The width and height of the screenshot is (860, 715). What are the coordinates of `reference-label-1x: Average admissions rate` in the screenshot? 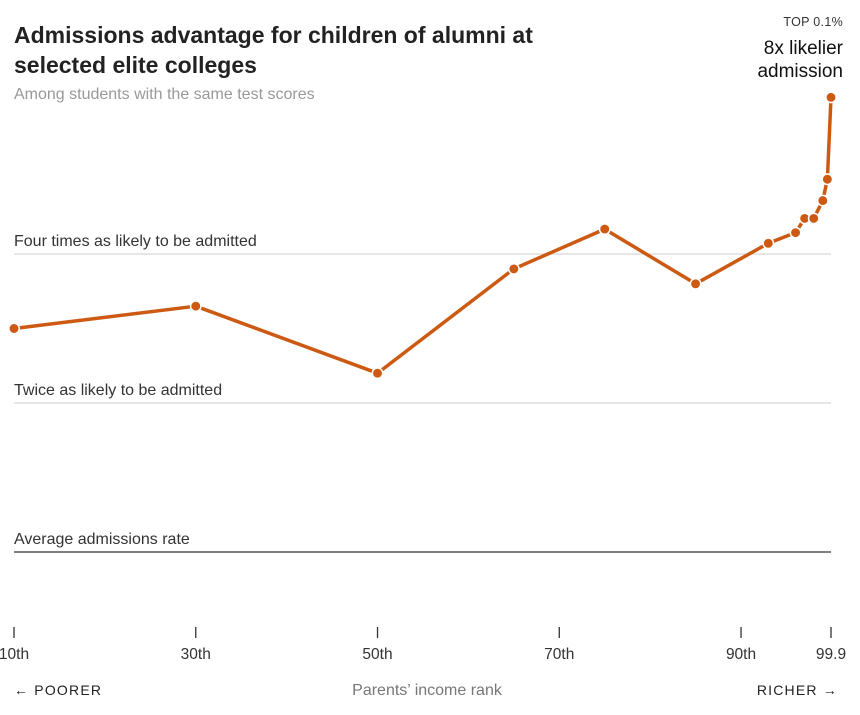 It's located at (102, 539).